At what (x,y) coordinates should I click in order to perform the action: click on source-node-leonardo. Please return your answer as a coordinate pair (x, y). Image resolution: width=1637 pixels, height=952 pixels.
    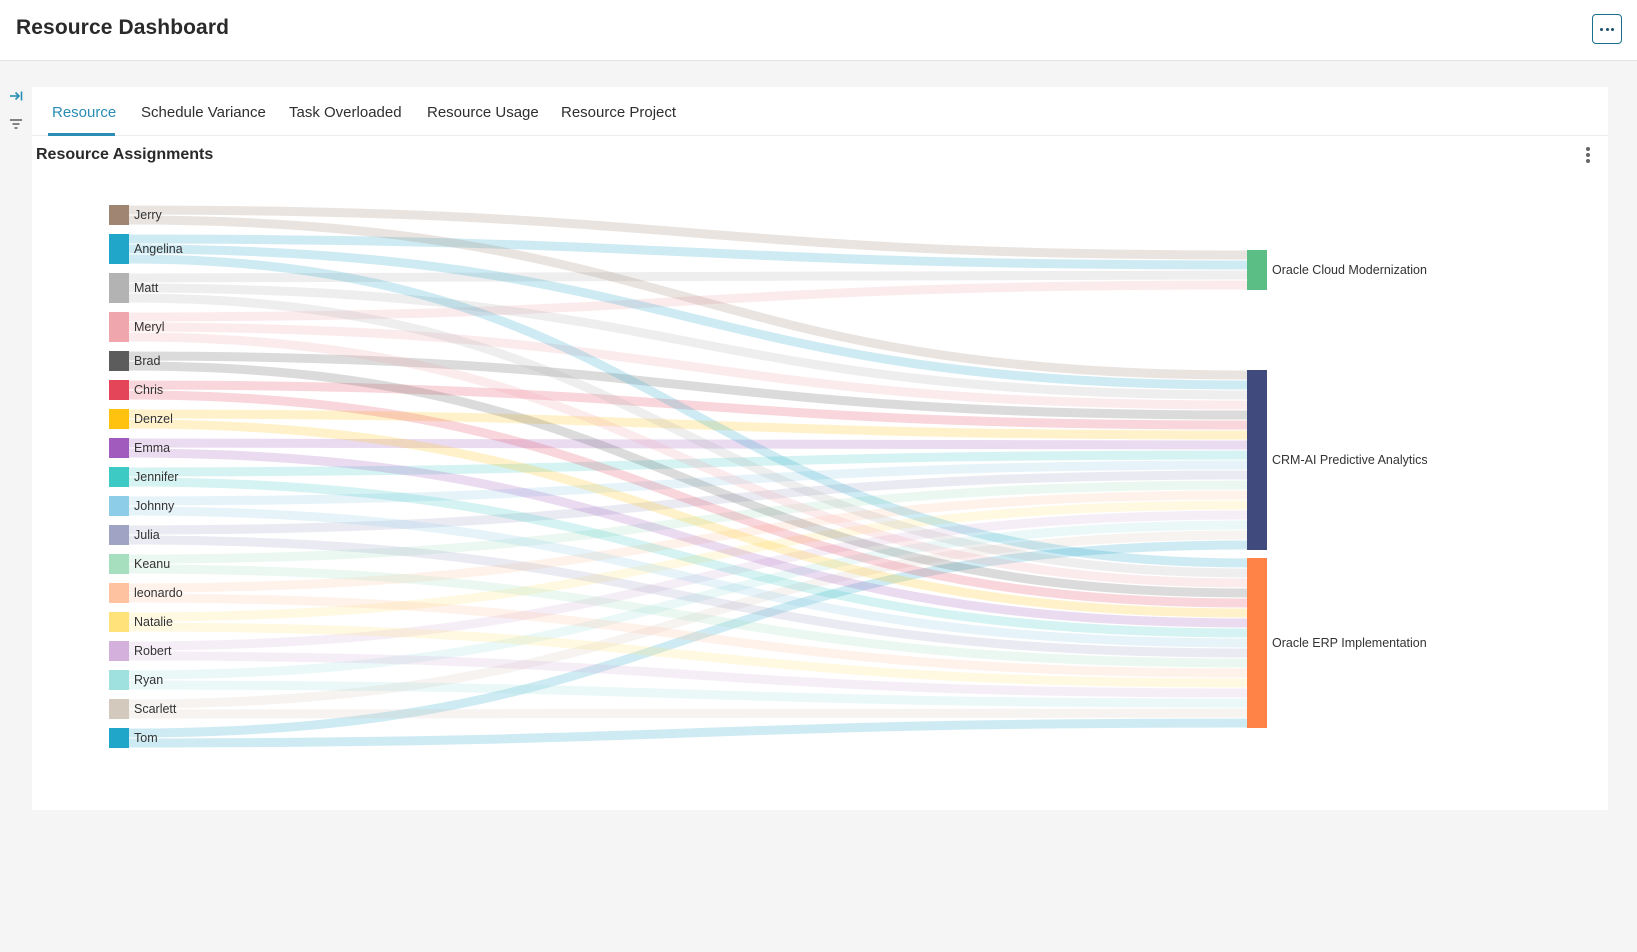
    Looking at the image, I should click on (119, 593).